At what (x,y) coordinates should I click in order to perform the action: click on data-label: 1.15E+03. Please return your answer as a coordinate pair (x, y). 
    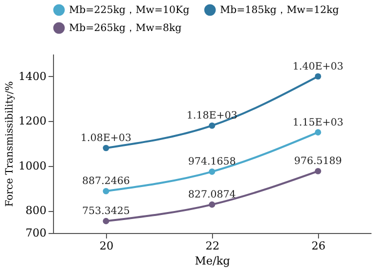
    Looking at the image, I should click on (318, 122).